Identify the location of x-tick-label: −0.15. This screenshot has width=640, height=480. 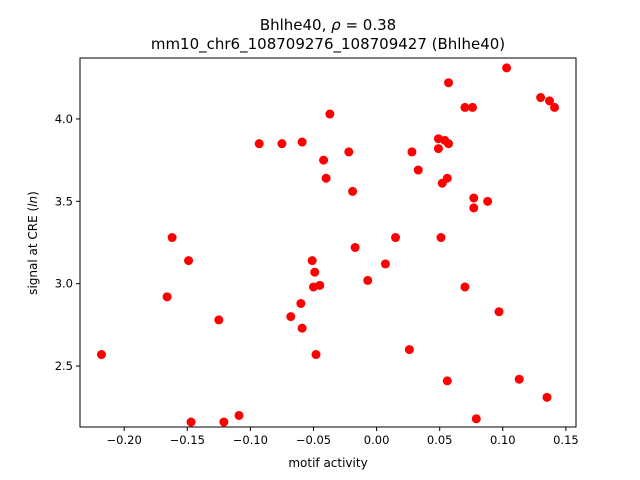
(187, 440).